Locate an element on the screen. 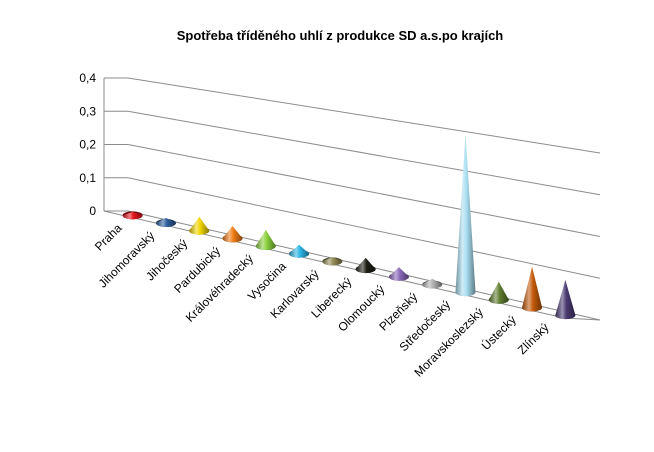 The height and width of the screenshot is (452, 654). x-tick-label: Zlínský is located at coordinates (533, 338).